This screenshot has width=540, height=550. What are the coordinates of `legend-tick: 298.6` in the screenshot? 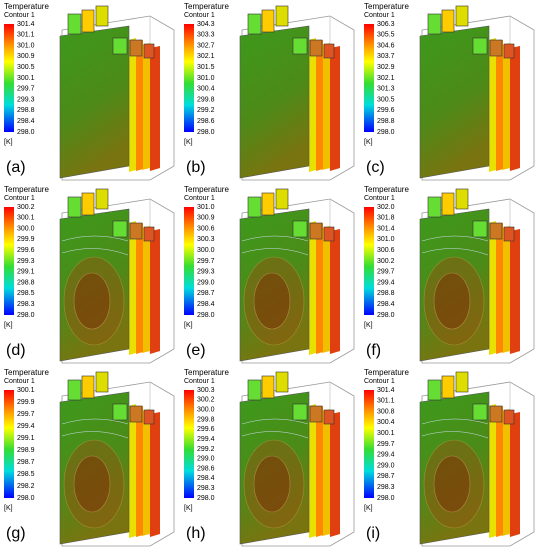 It's located at (206, 121).